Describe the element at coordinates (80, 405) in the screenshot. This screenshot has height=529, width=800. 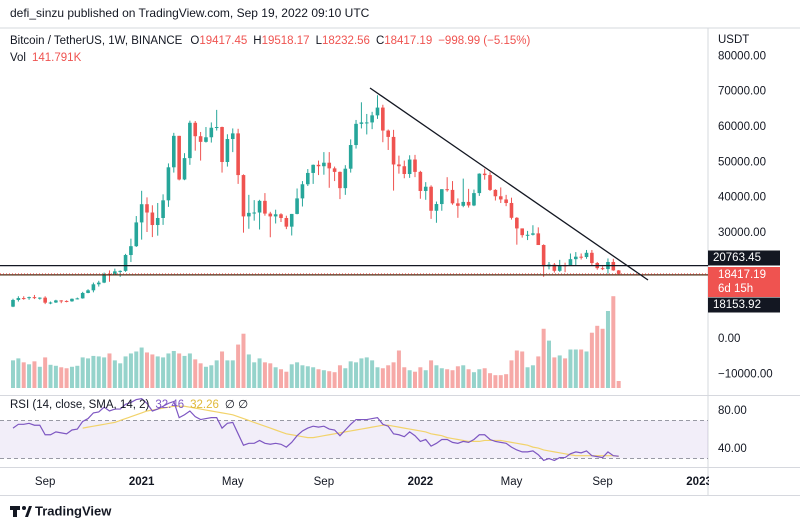
I see `rsi-name: RSI (14, close, SMA, 14, 2)` at that location.